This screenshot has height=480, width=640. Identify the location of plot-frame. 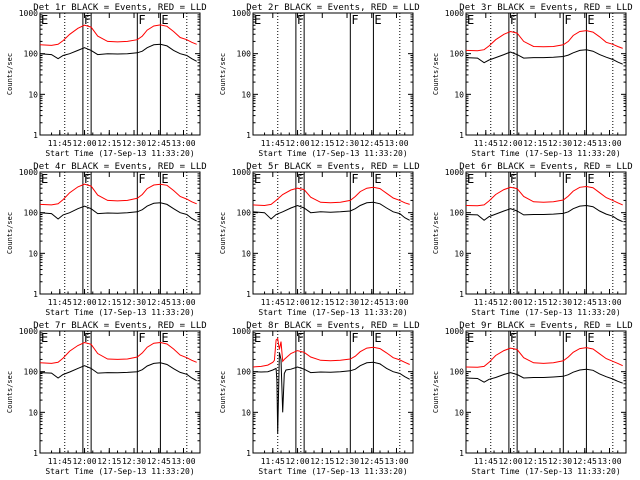
(546, 392).